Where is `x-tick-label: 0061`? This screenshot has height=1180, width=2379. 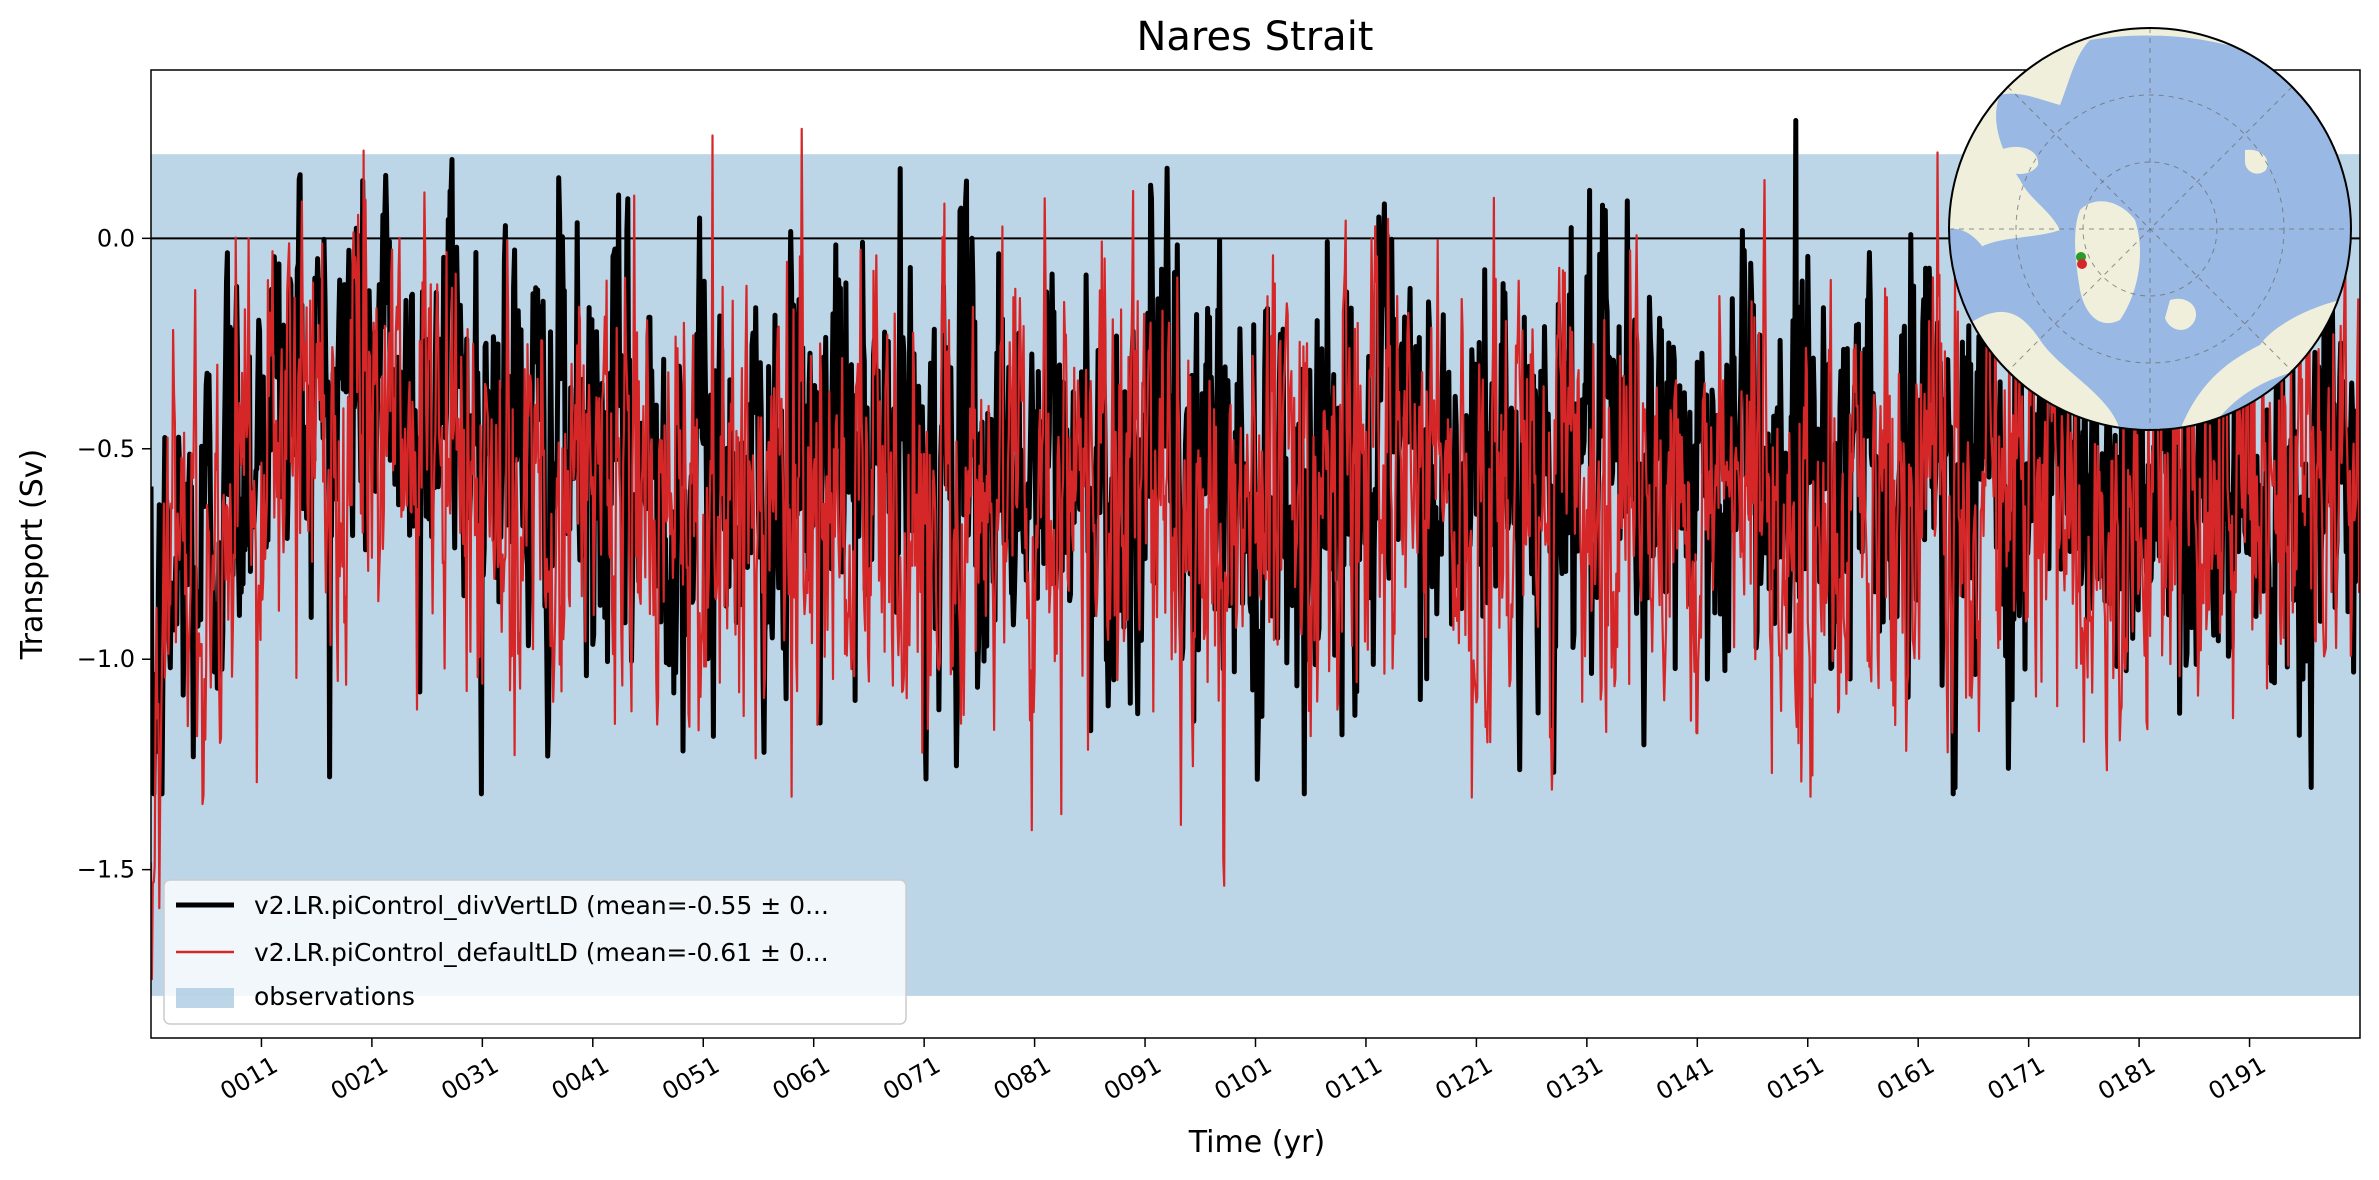
x-tick-label: 0061 is located at coordinates (801, 1078).